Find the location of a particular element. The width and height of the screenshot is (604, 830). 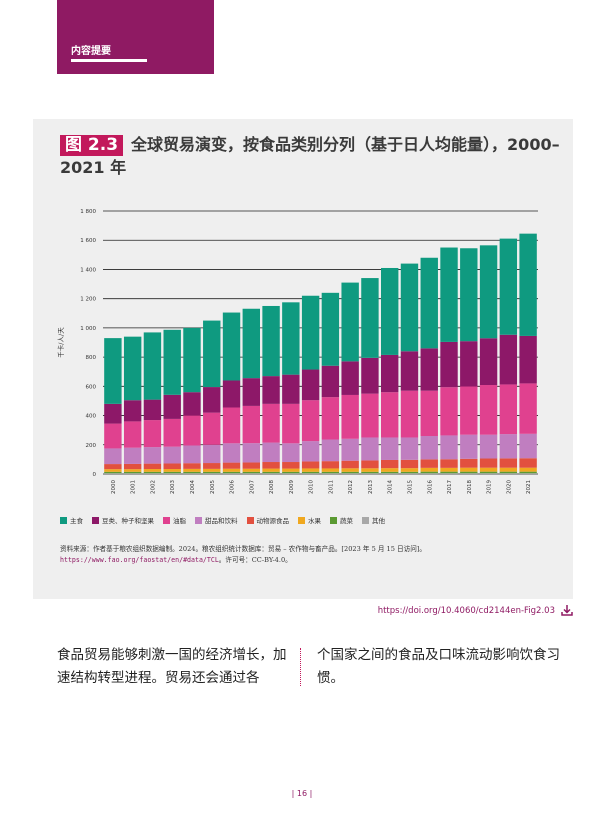

legend-item: 蔬菜 is located at coordinates (341, 520).